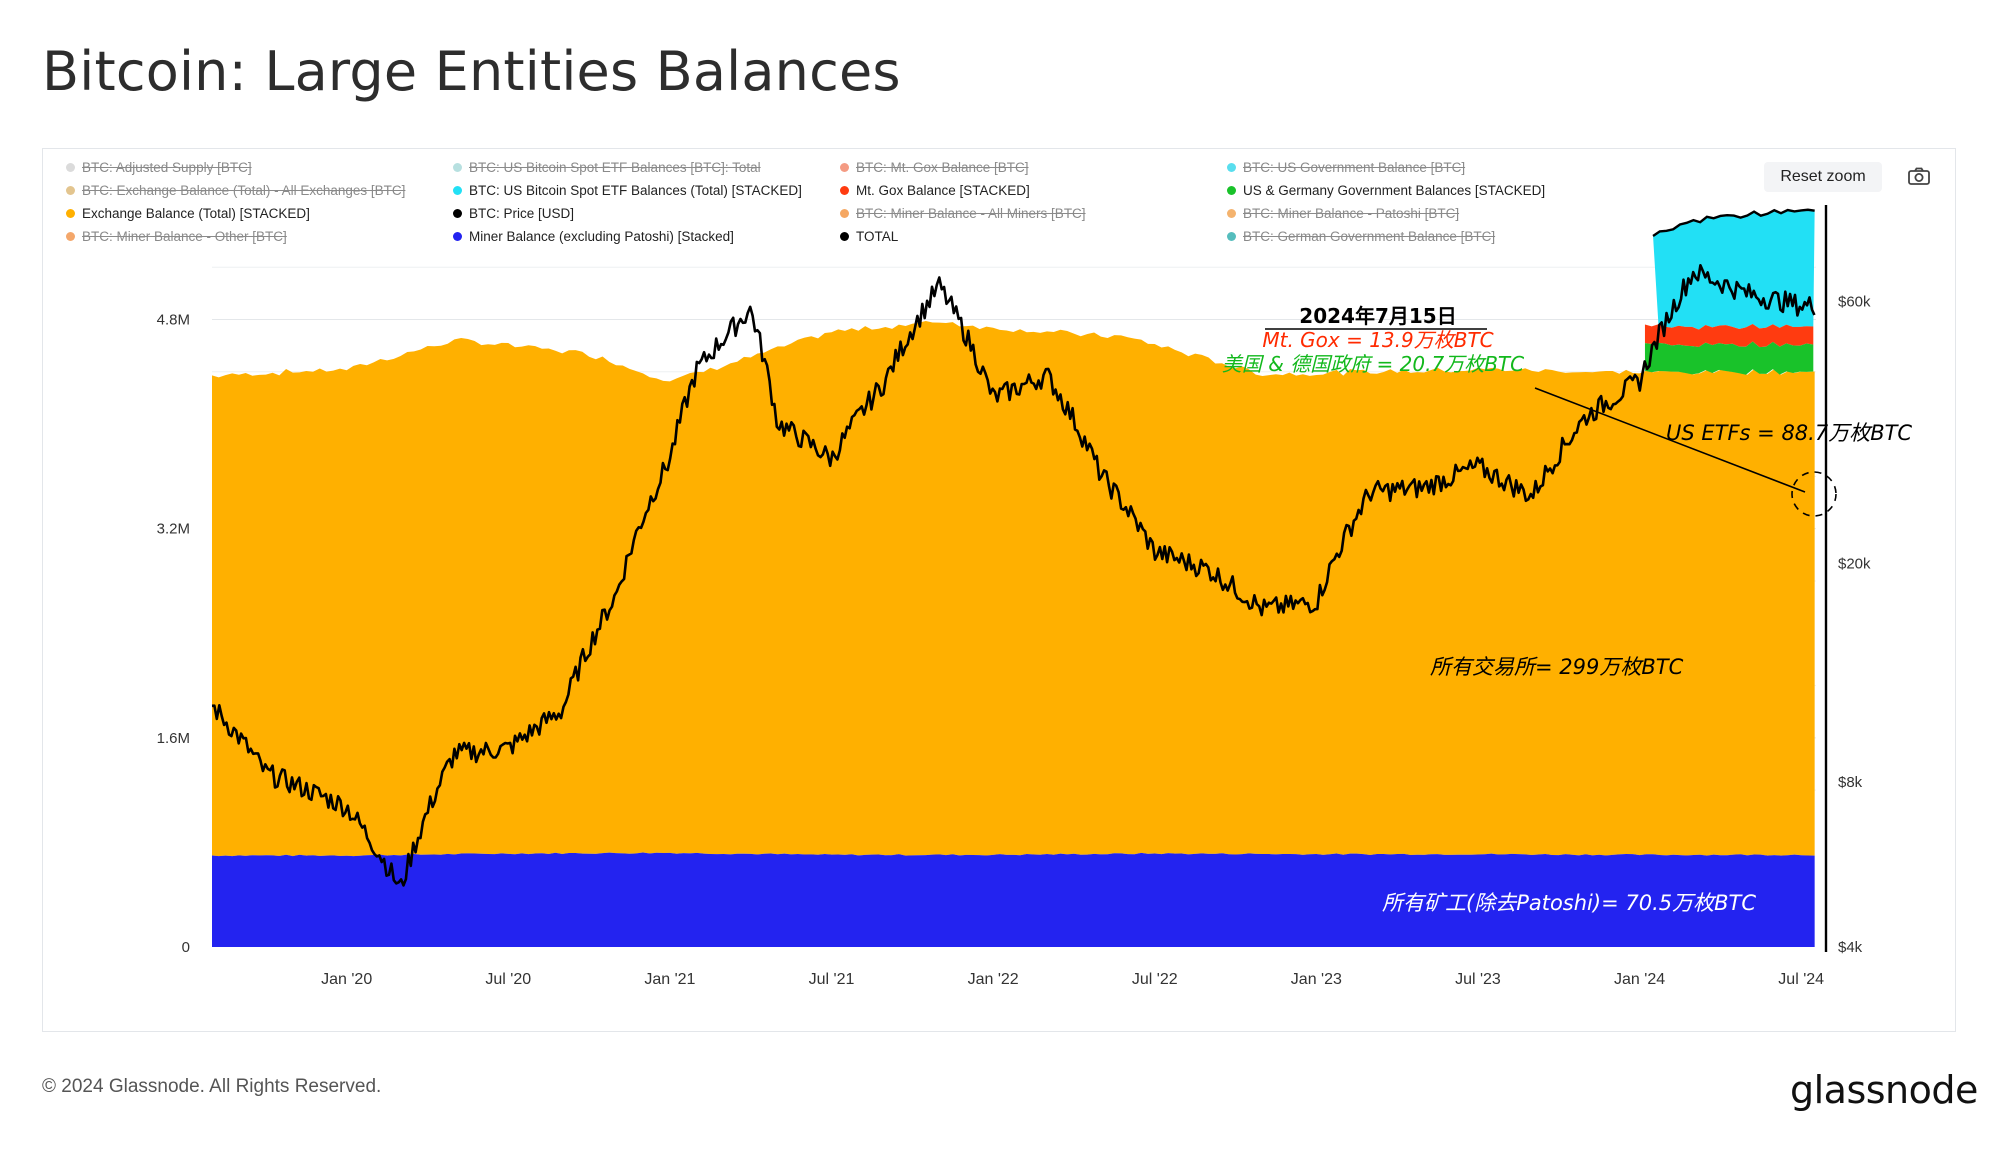 This screenshot has width=2000, height=1152. I want to click on legend-item: BTC: Price [USD], so click(513, 213).